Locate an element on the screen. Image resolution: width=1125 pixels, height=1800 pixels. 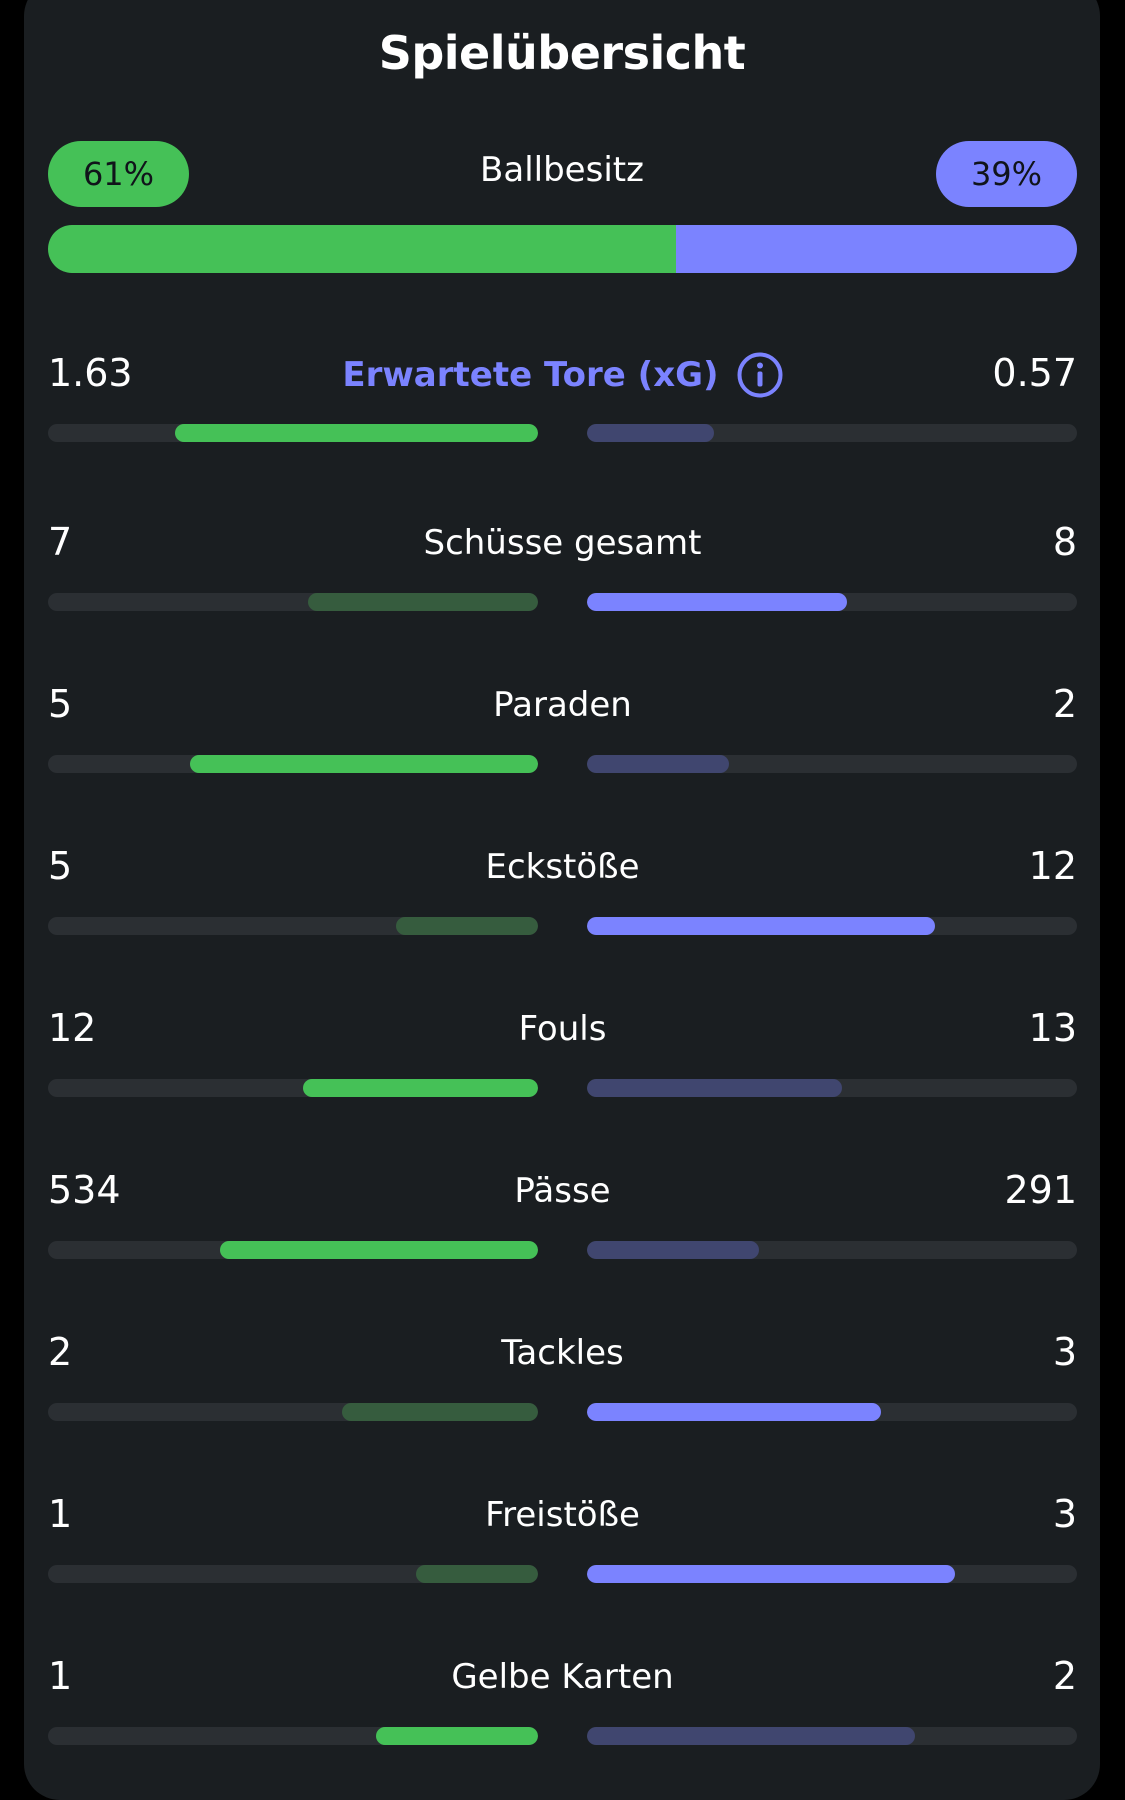
away-value: 291 is located at coordinates (1040, 1190).